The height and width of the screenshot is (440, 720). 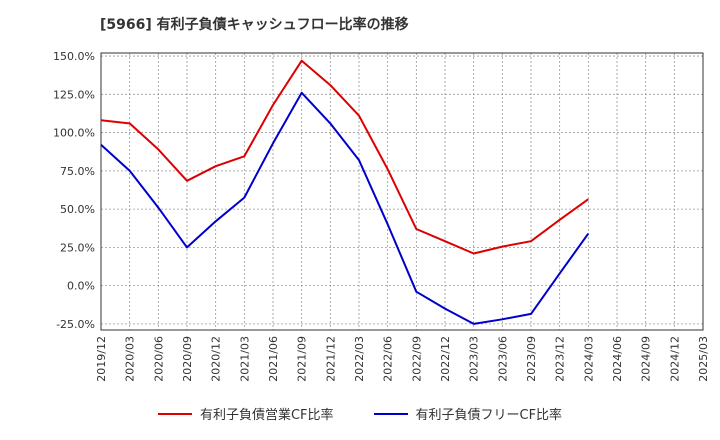 I want to click on chart-legend: 有利子負債営業CF比率 有利子負債フリーCF比率, so click(x=360, y=413).